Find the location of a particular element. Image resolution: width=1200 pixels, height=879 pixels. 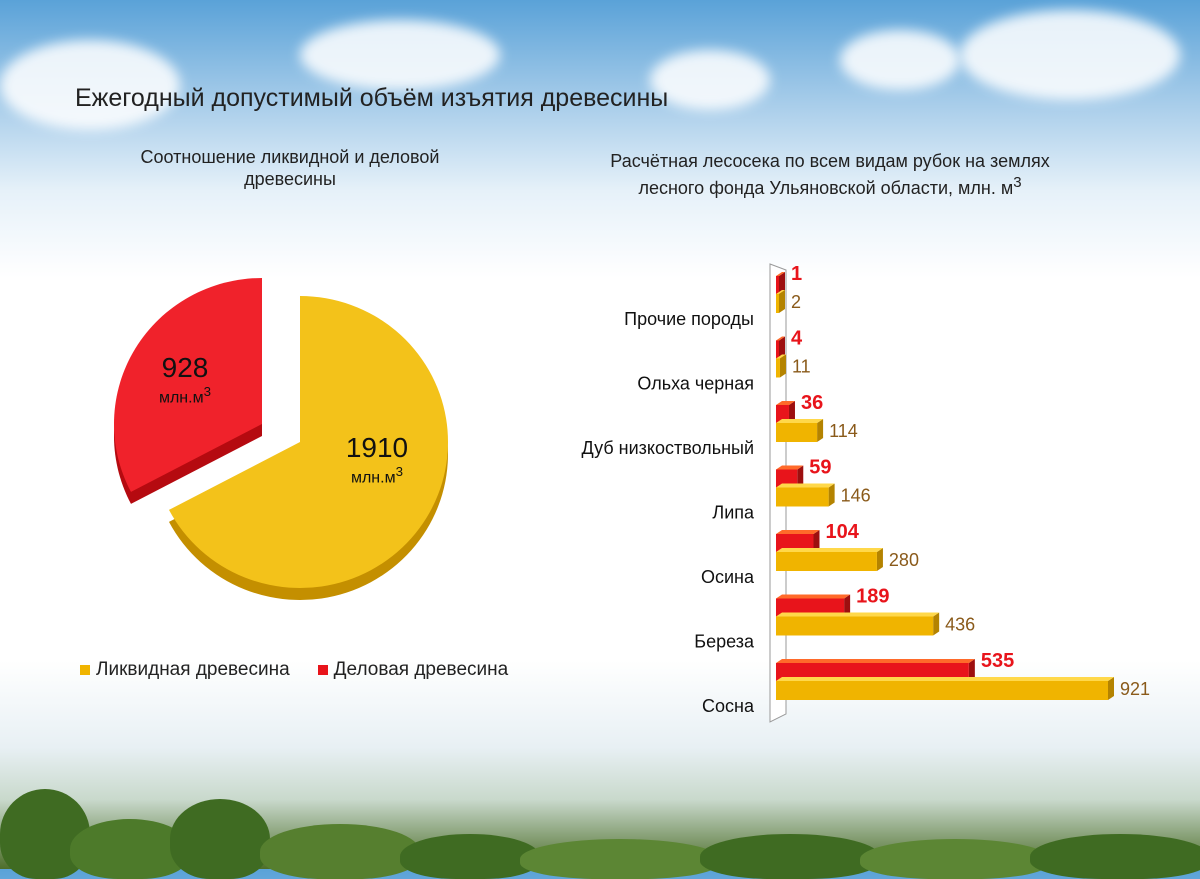

bar-value-label-liquid: 436 is located at coordinates (960, 625).